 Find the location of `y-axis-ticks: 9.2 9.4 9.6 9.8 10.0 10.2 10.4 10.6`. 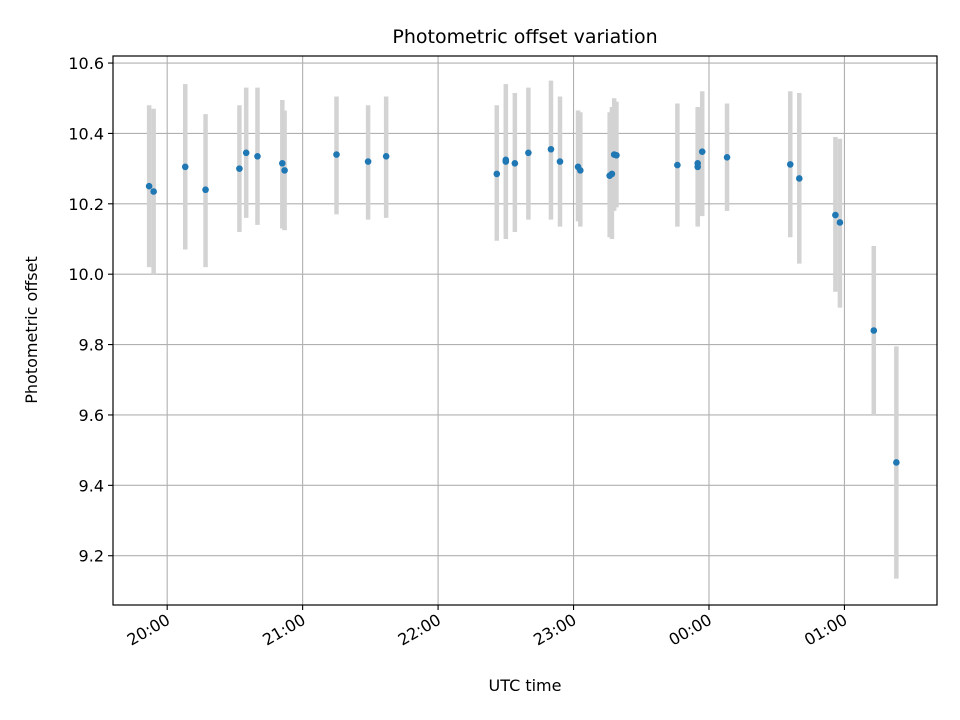

y-axis-ticks: 9.2 9.4 9.6 9.8 10.0 10.2 10.4 10.6 is located at coordinates (90, 310).